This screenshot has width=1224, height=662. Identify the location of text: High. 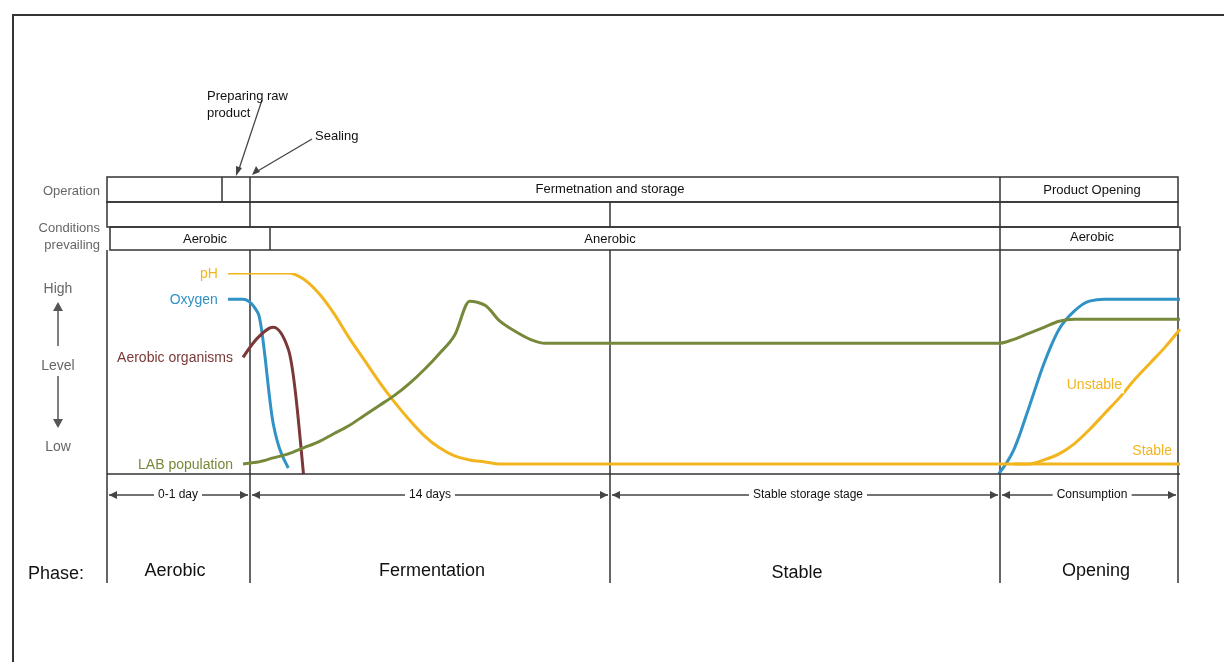
(58, 288).